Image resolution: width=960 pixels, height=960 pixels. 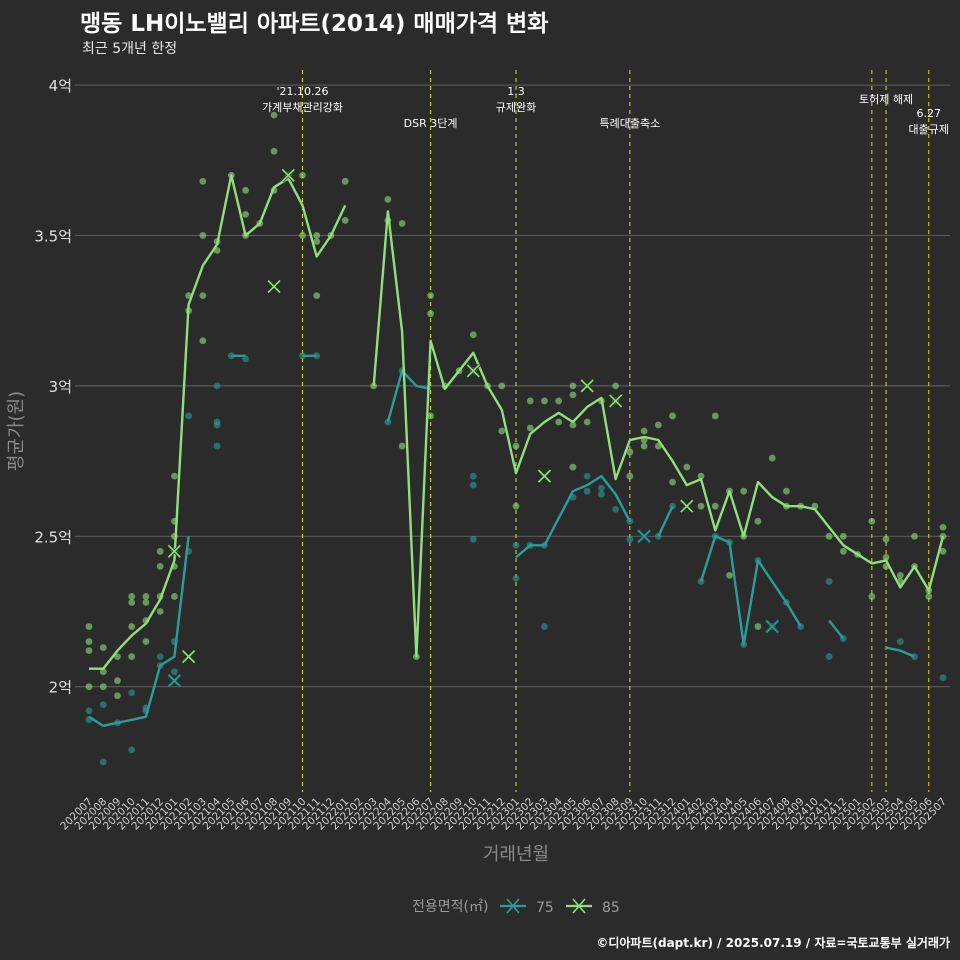 I want to click on y-axis-title: 평균가(원), so click(x=16, y=431).